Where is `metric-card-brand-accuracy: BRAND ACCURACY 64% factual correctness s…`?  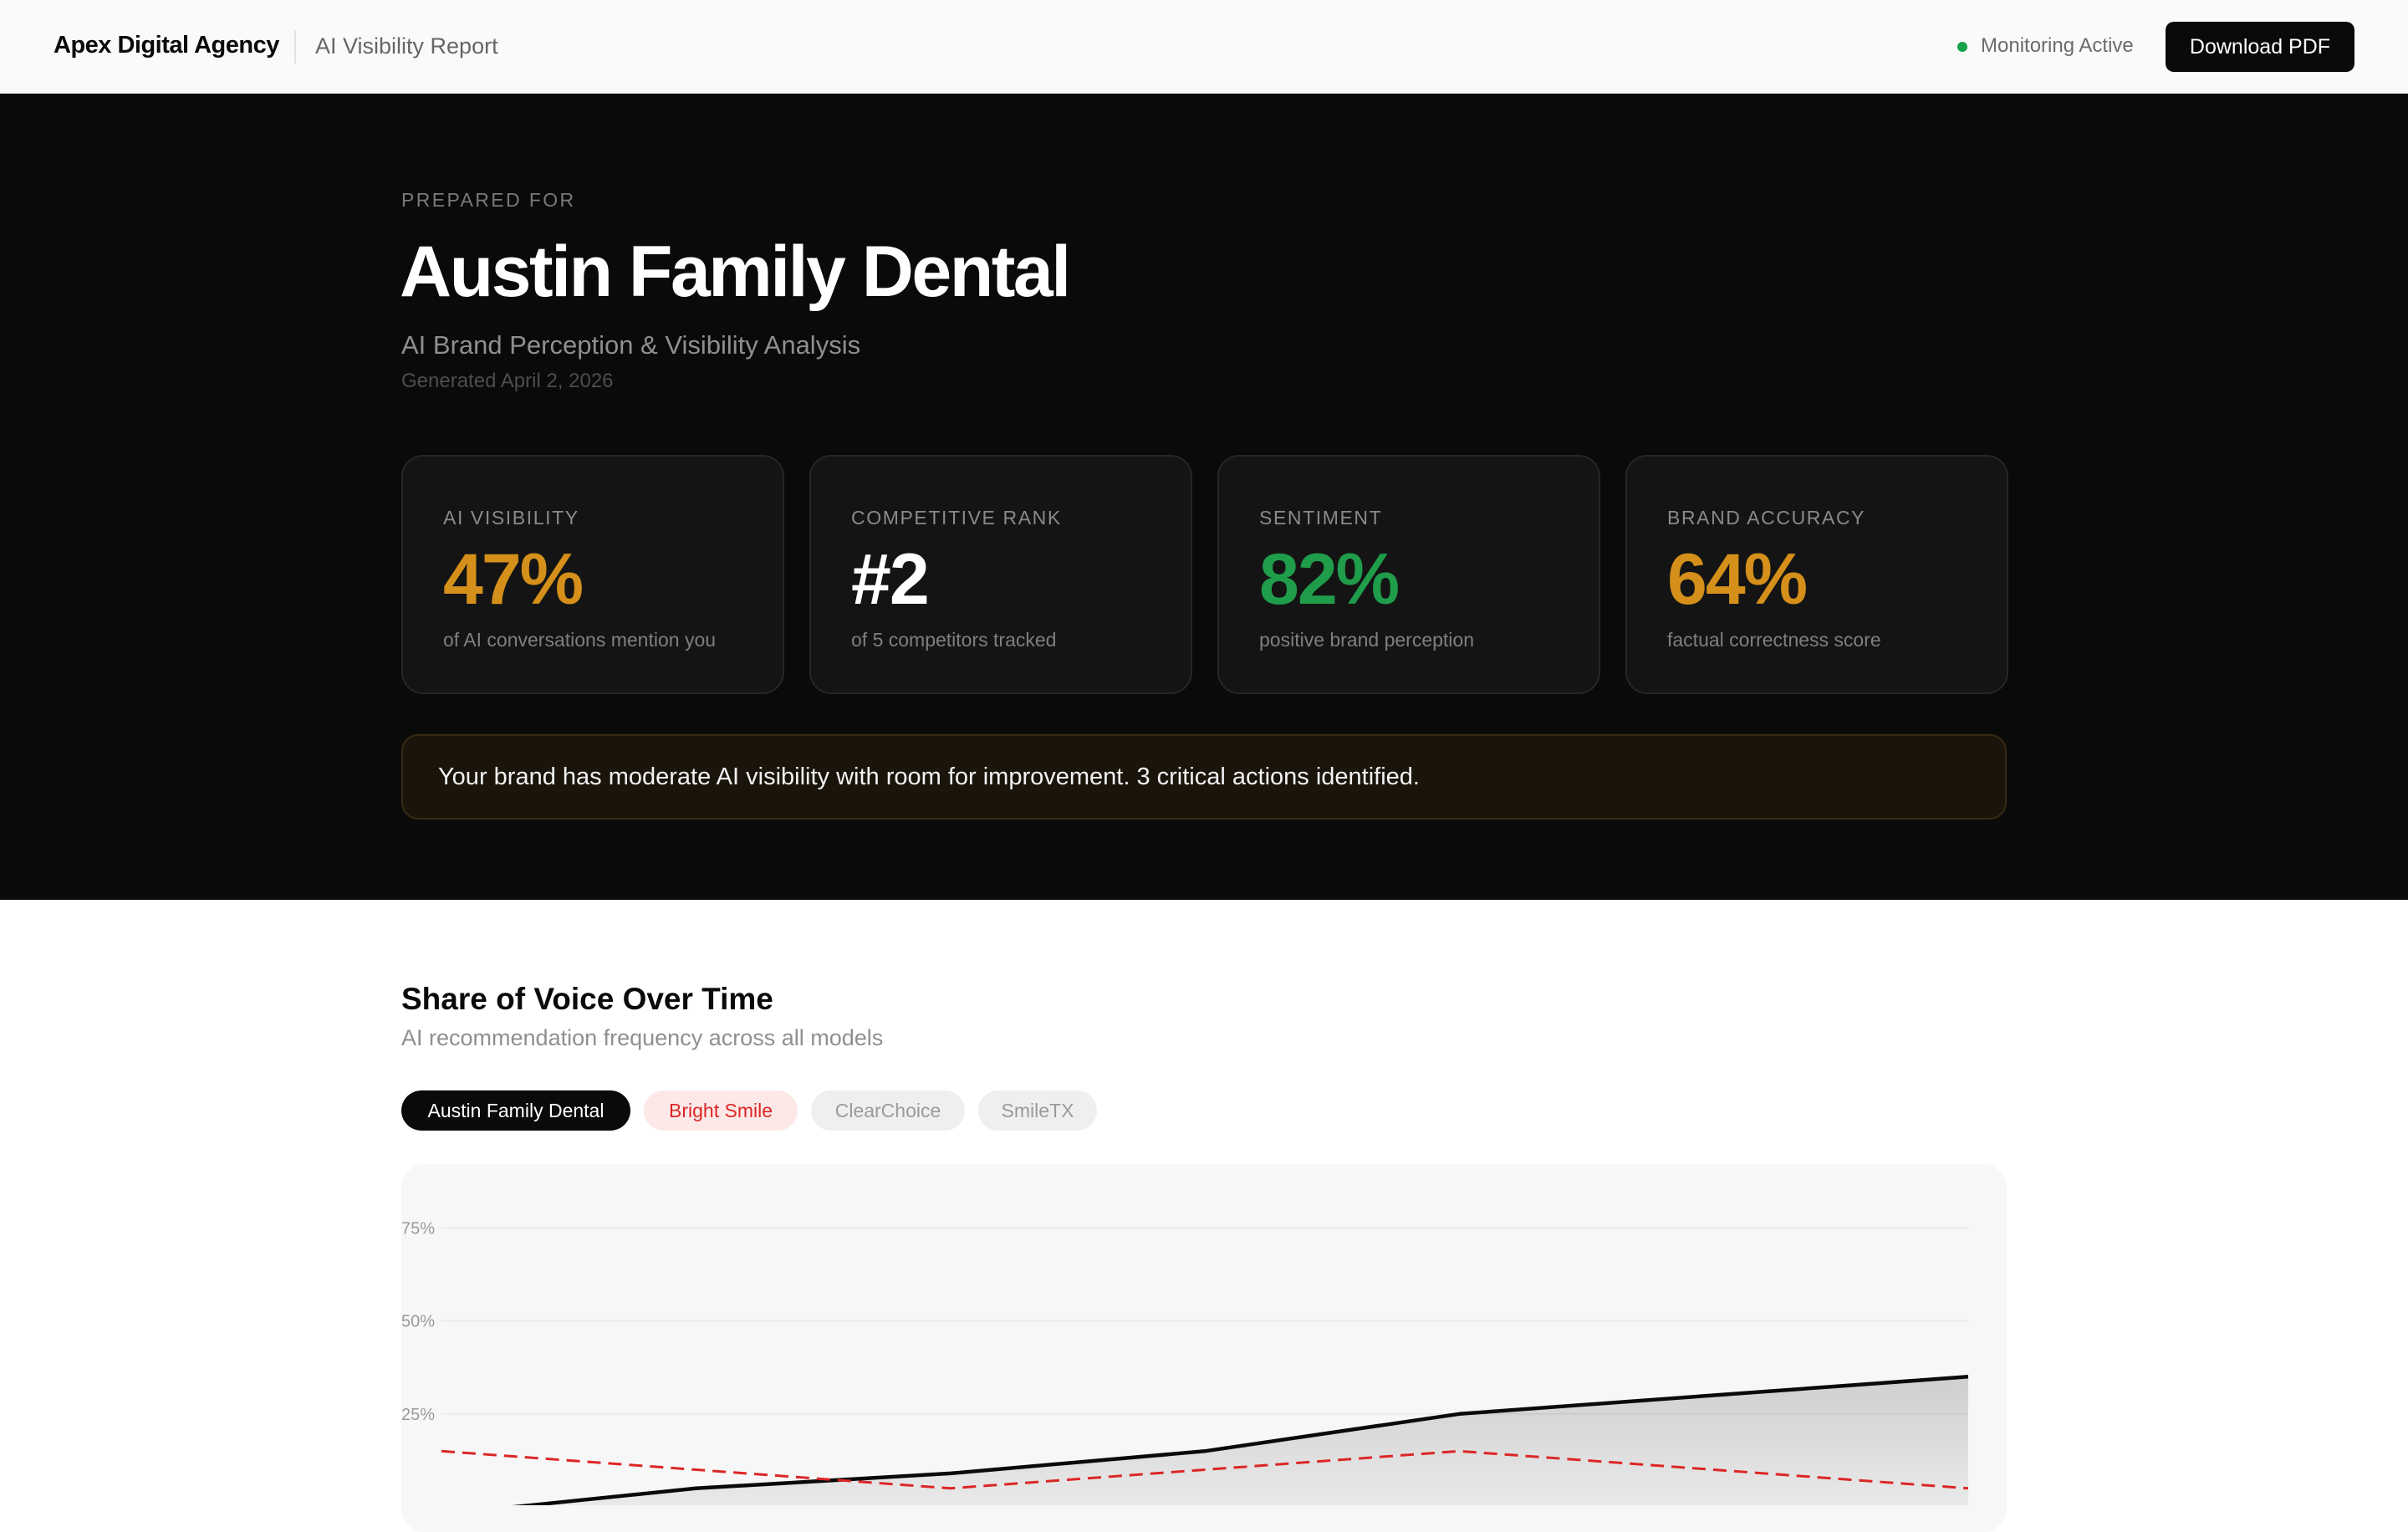 metric-card-brand-accuracy: BRAND ACCURACY 64% factual correctness s… is located at coordinates (1817, 574).